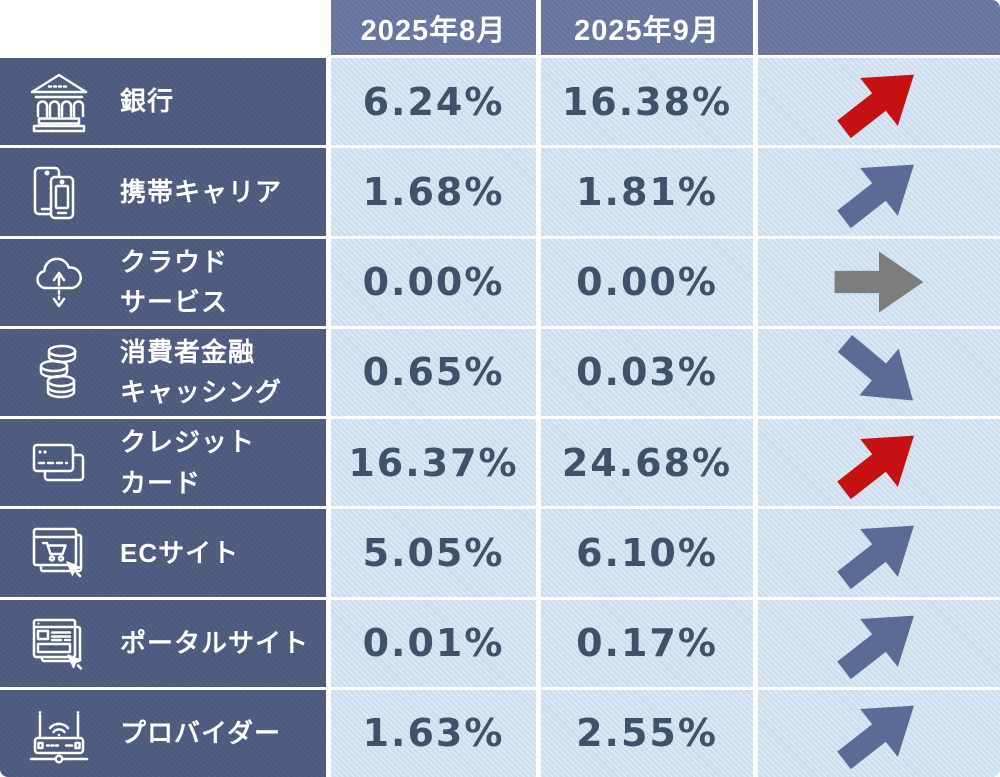  I want to click on category-cell-bank: 銀行, so click(163, 102).